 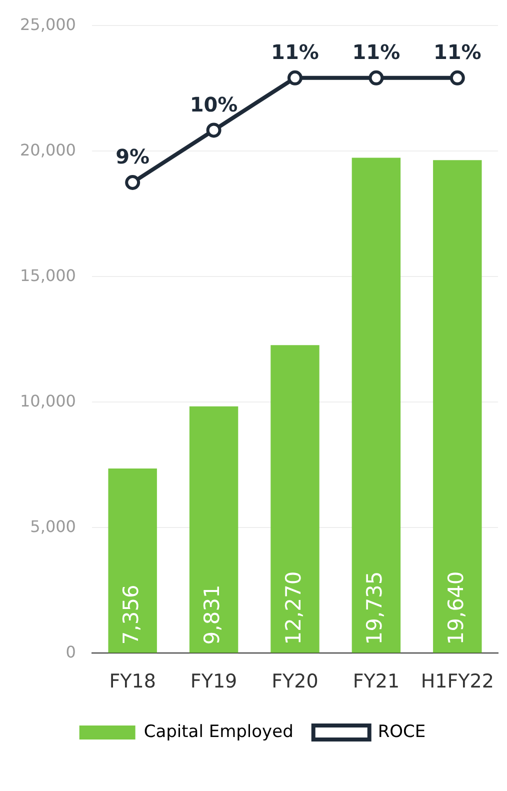 What do you see at coordinates (212, 614) in the screenshot?
I see `data-label: 9,831` at bounding box center [212, 614].